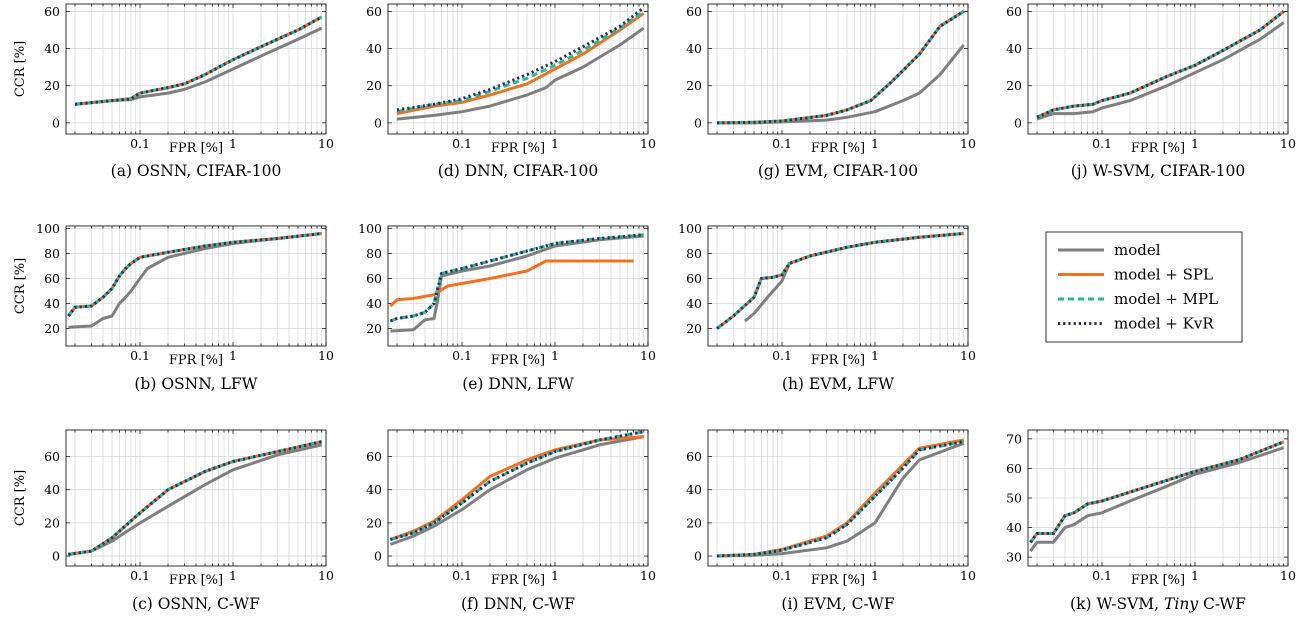 The width and height of the screenshot is (1302, 642). I want to click on caption-part: (k) W-SVM,, so click(1117, 604).